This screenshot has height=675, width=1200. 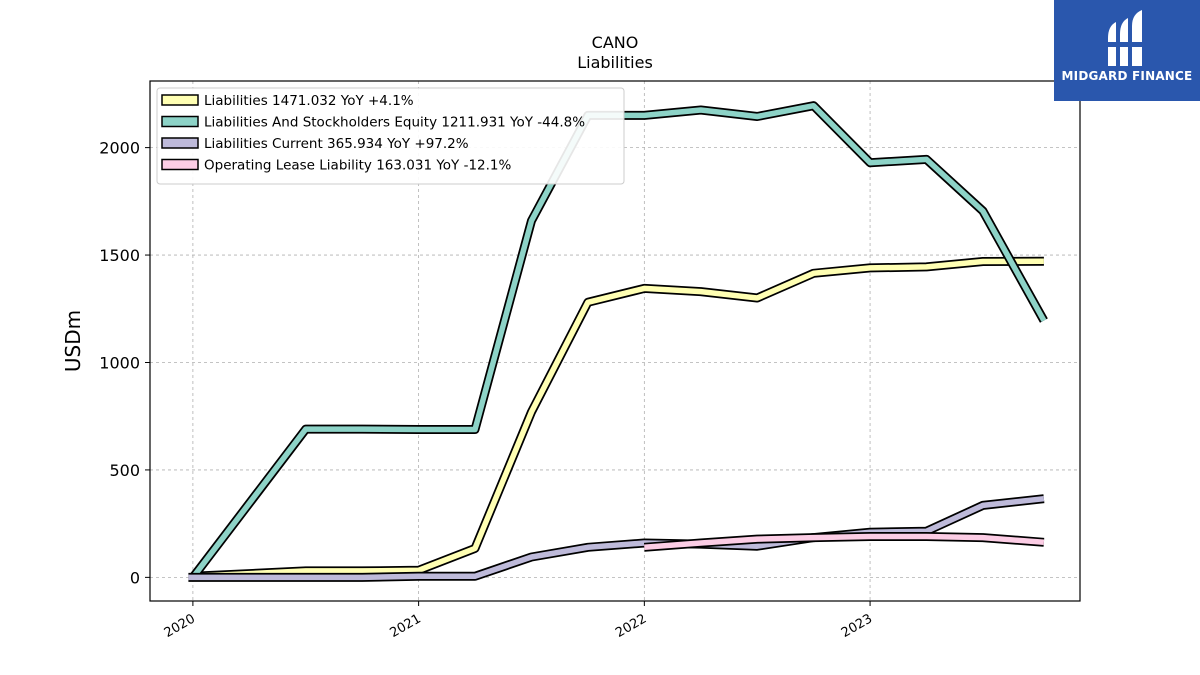 What do you see at coordinates (124, 470) in the screenshot?
I see `y-tick-label: 500` at bounding box center [124, 470].